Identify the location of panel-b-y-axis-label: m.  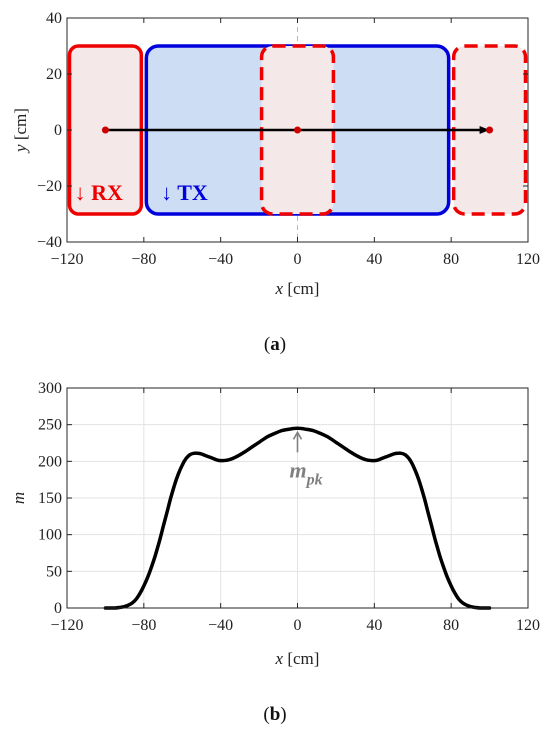
(18, 498).